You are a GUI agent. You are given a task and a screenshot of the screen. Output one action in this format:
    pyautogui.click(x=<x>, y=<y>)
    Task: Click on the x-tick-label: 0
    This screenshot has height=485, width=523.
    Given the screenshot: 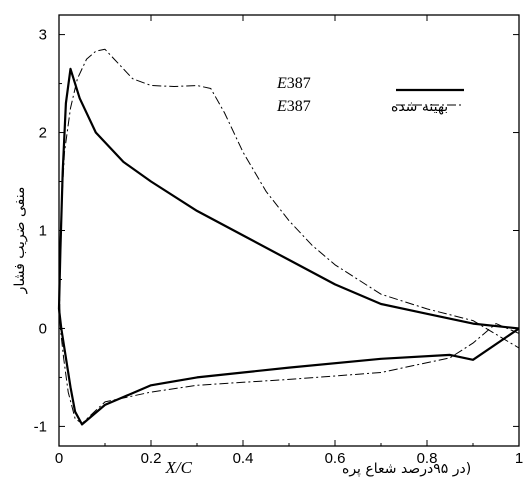 What is the action you would take?
    pyautogui.click(x=59, y=458)
    